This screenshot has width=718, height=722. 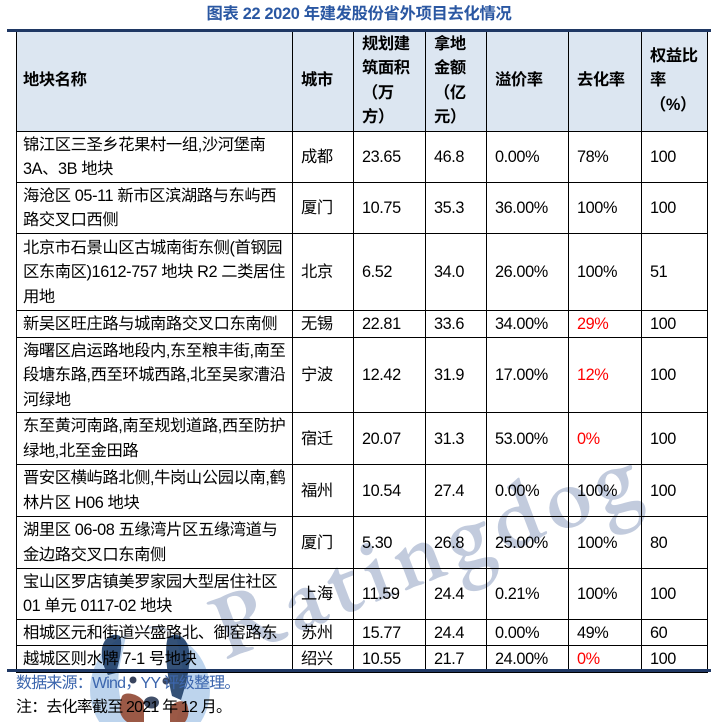 I want to click on col-header-absorption: 去化率, so click(x=605, y=80).